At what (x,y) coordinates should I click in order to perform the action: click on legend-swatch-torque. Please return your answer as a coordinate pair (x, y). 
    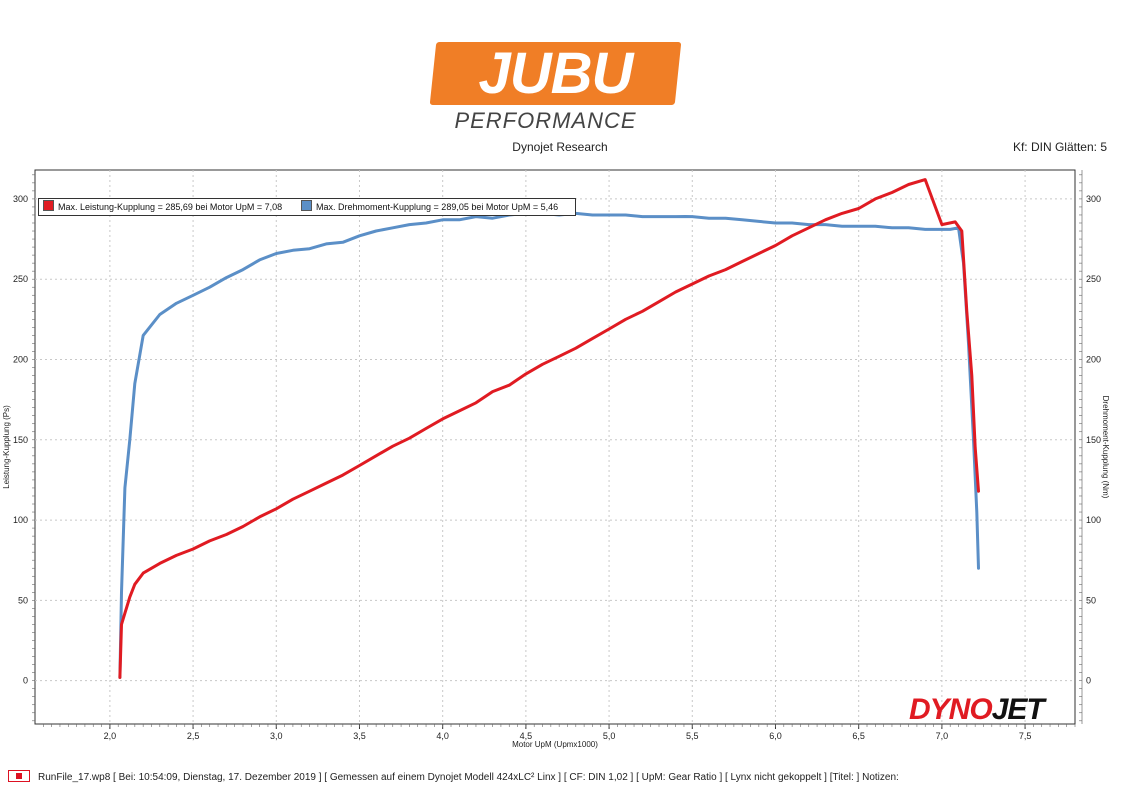
    Looking at the image, I should click on (306, 205).